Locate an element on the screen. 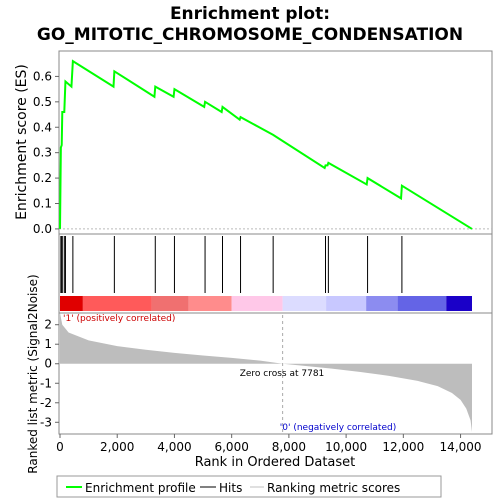  metric-y-tick-label: 2 is located at coordinates (48, 325).